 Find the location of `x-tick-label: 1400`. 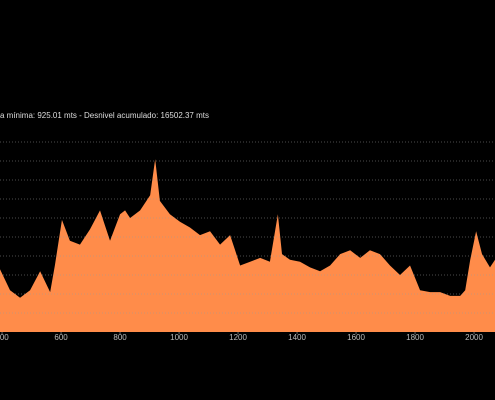

x-tick-label: 1400 is located at coordinates (297, 337).